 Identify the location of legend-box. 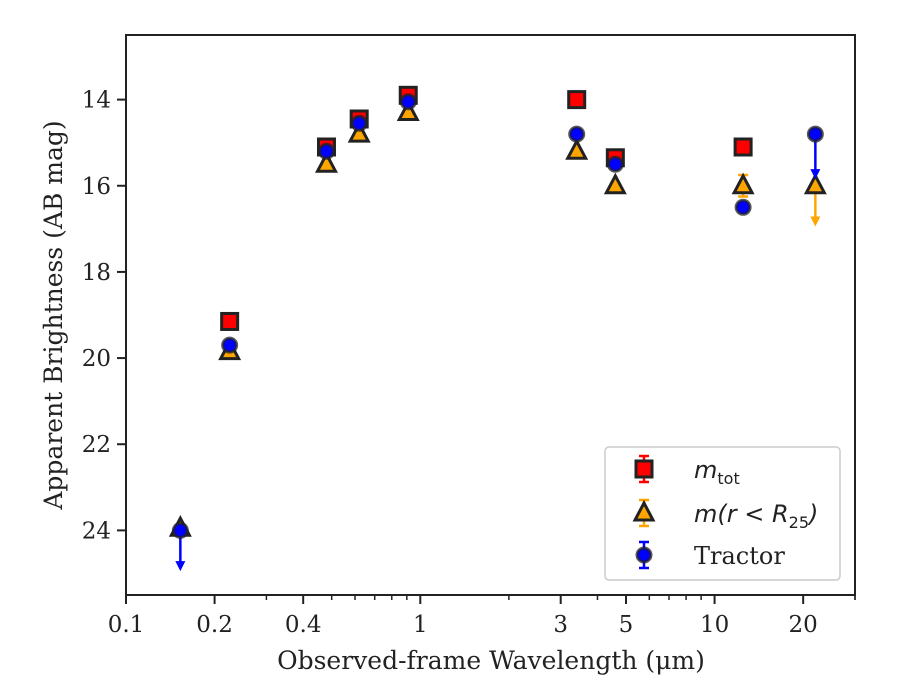
(722, 513).